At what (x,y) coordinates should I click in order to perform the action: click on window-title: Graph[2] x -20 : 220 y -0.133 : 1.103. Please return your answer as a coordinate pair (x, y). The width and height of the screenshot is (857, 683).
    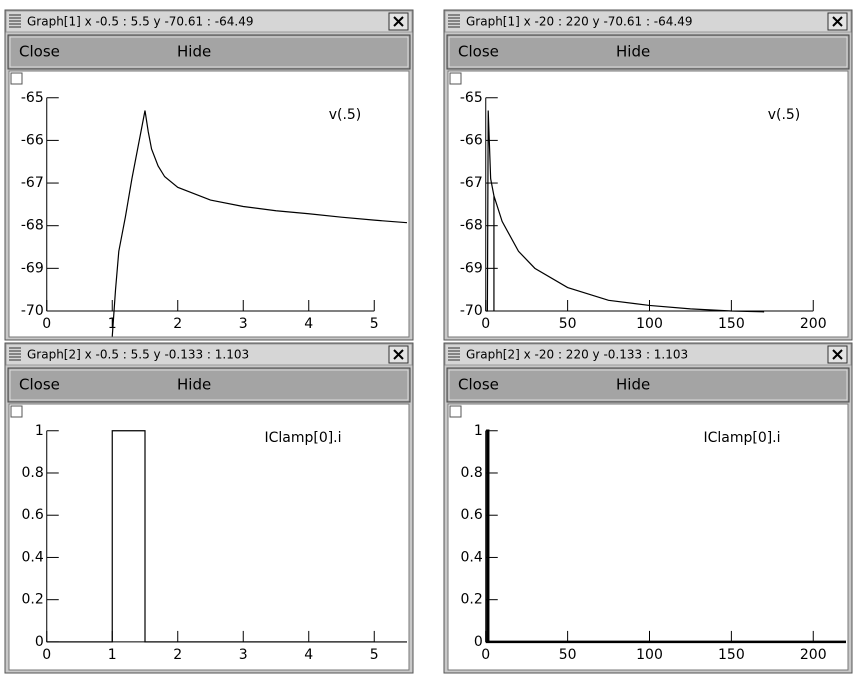
    Looking at the image, I should click on (577, 355).